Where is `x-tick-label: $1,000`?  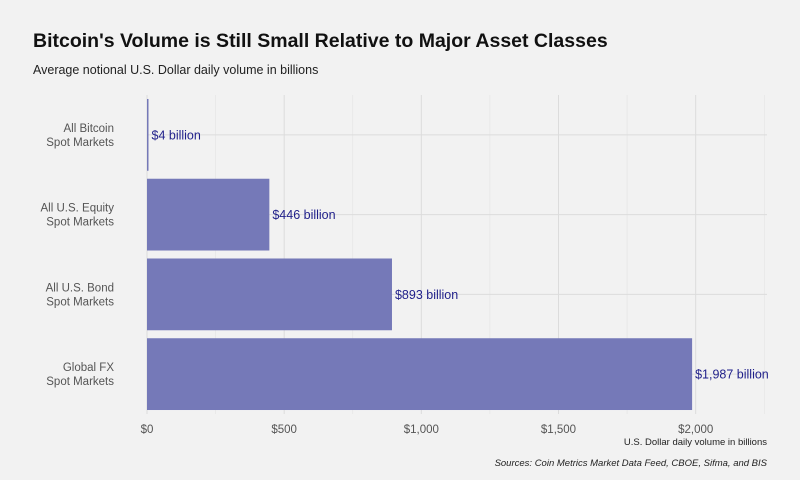 x-tick-label: $1,000 is located at coordinates (421, 430).